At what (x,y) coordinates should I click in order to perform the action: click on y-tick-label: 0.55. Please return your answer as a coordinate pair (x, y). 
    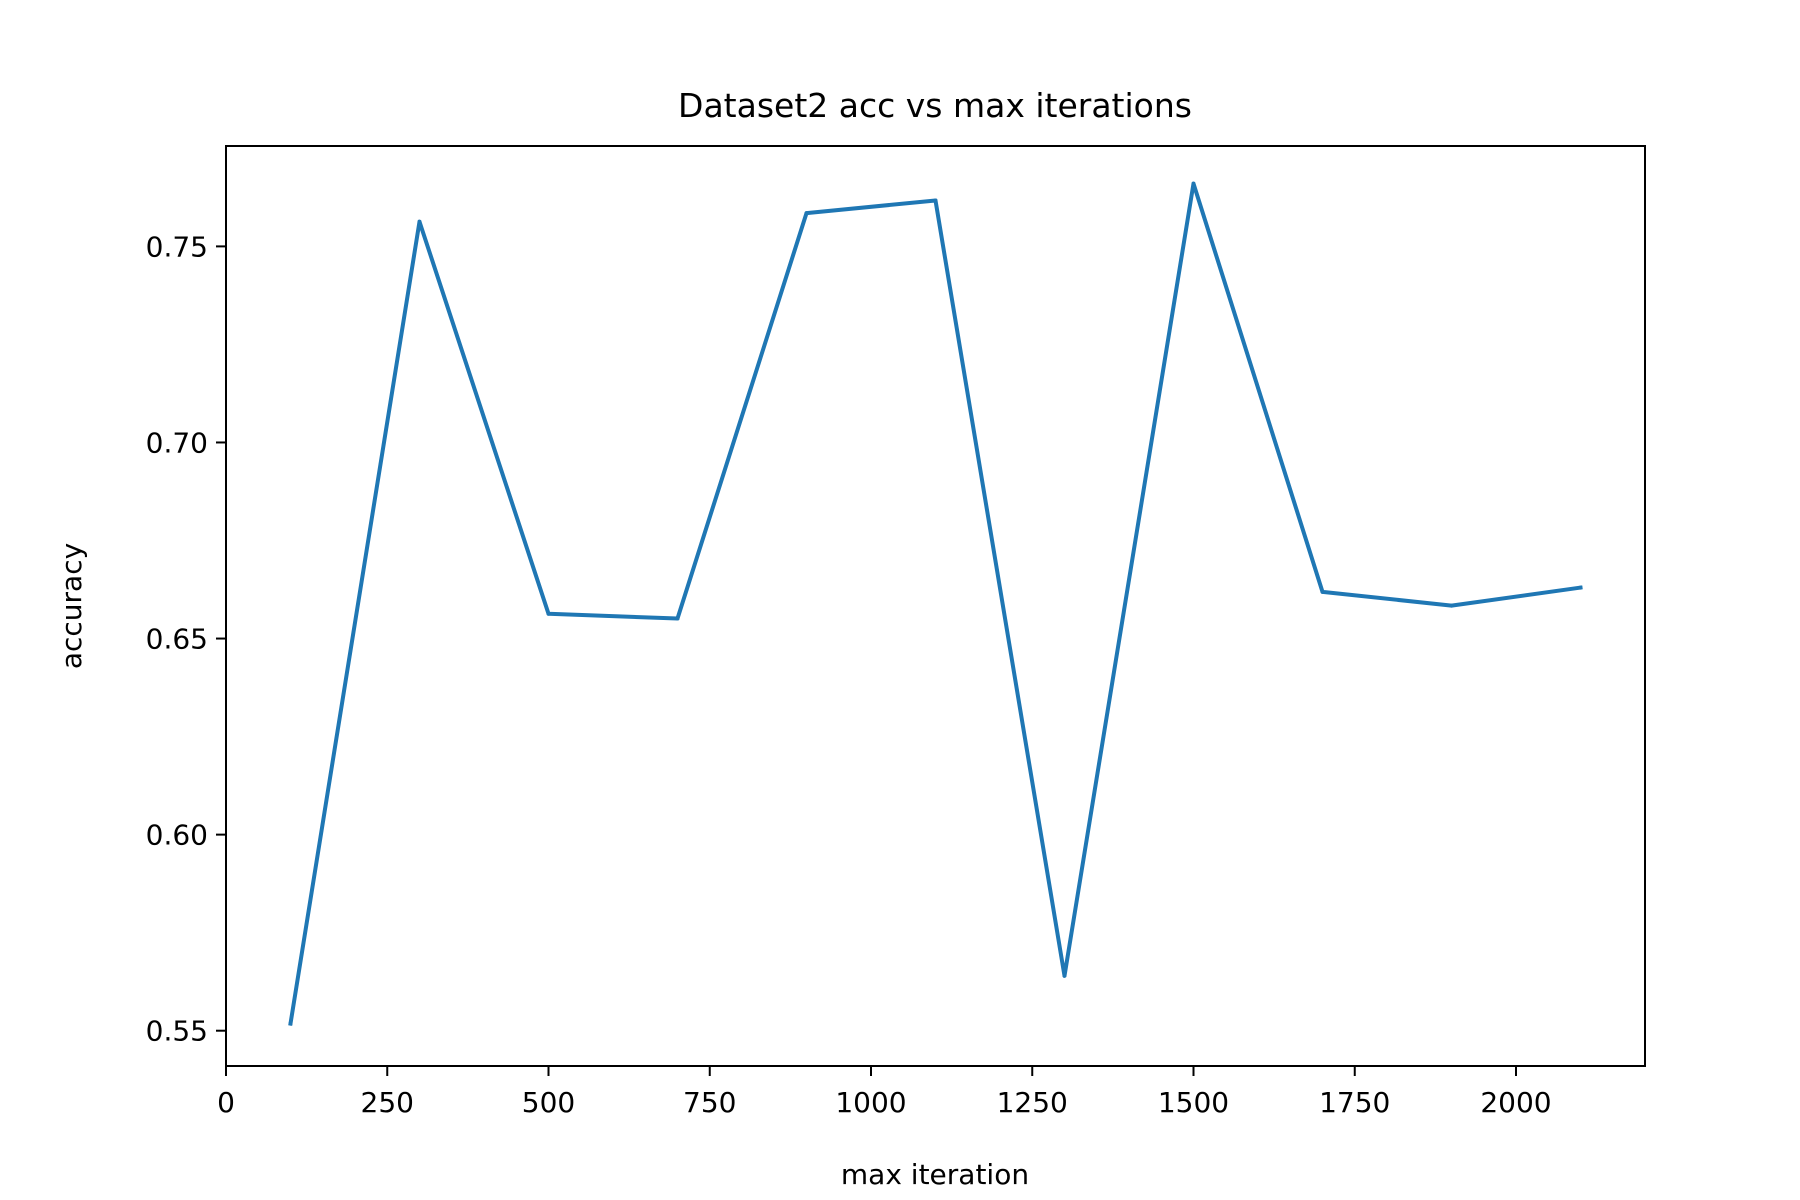
    Looking at the image, I should click on (177, 1031).